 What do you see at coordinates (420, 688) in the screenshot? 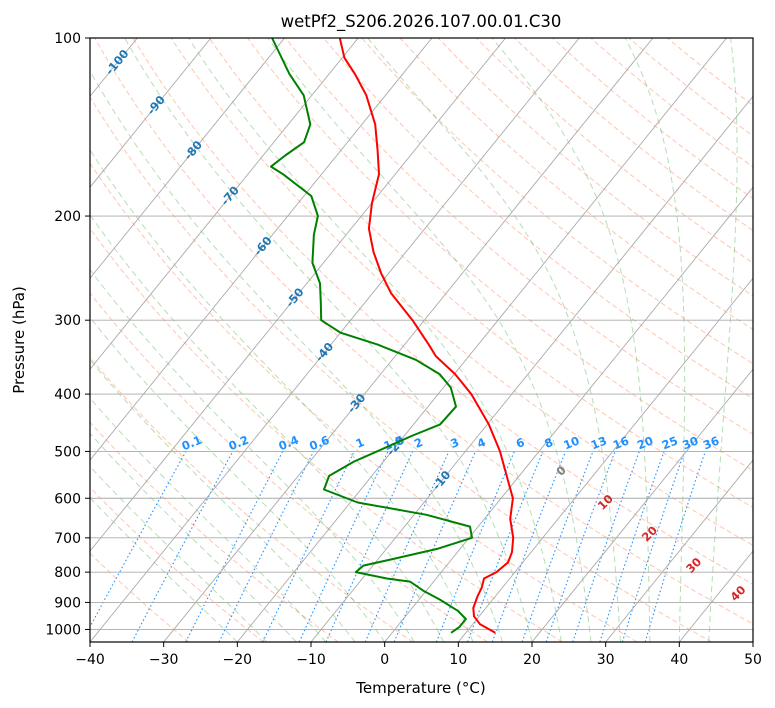
I see `x-axis-title: Temperature (°C)` at bounding box center [420, 688].